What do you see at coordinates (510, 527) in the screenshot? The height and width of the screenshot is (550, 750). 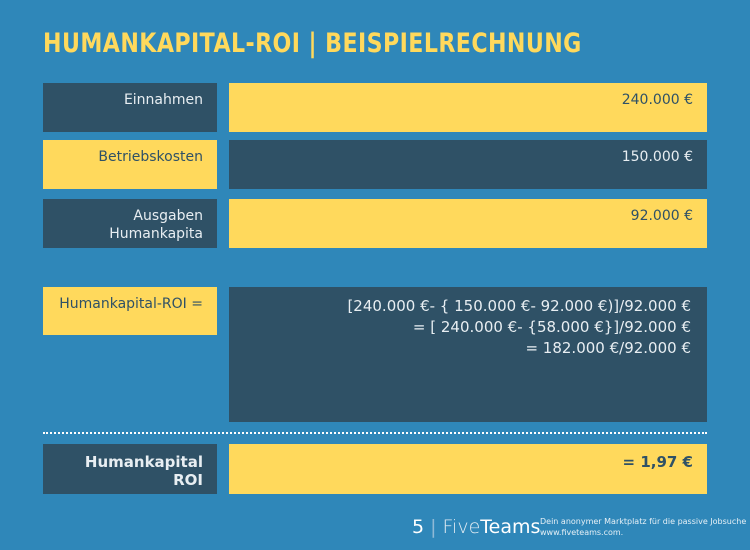 I see `logo-teams: Teams` at bounding box center [510, 527].